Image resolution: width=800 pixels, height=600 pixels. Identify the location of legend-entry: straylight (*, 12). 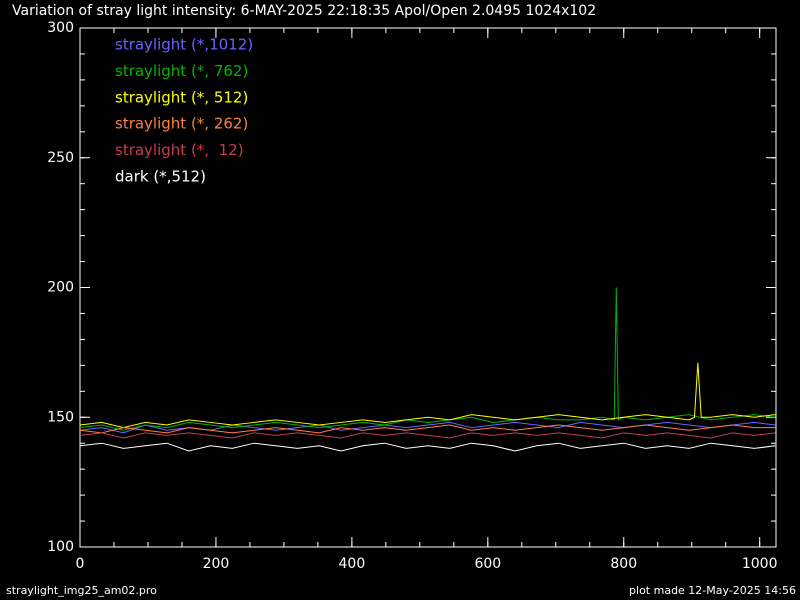
(179, 150).